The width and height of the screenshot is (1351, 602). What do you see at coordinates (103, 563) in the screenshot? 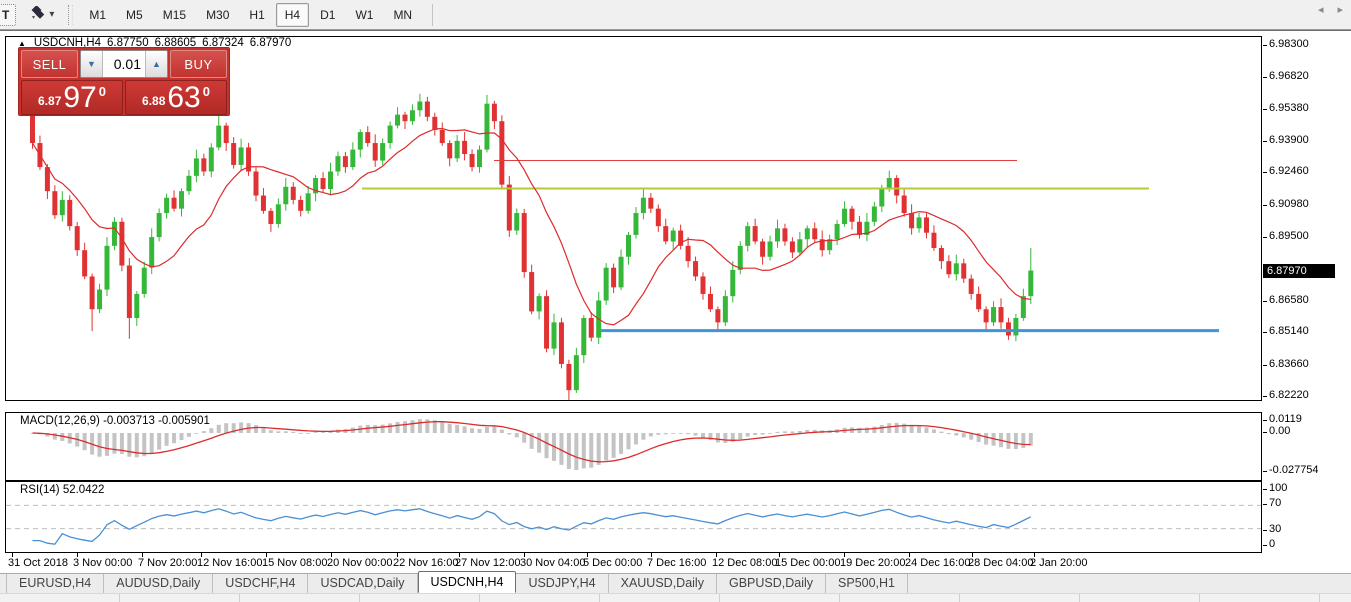
I see `time-tick-label: 3 Nov 00:00` at bounding box center [103, 563].